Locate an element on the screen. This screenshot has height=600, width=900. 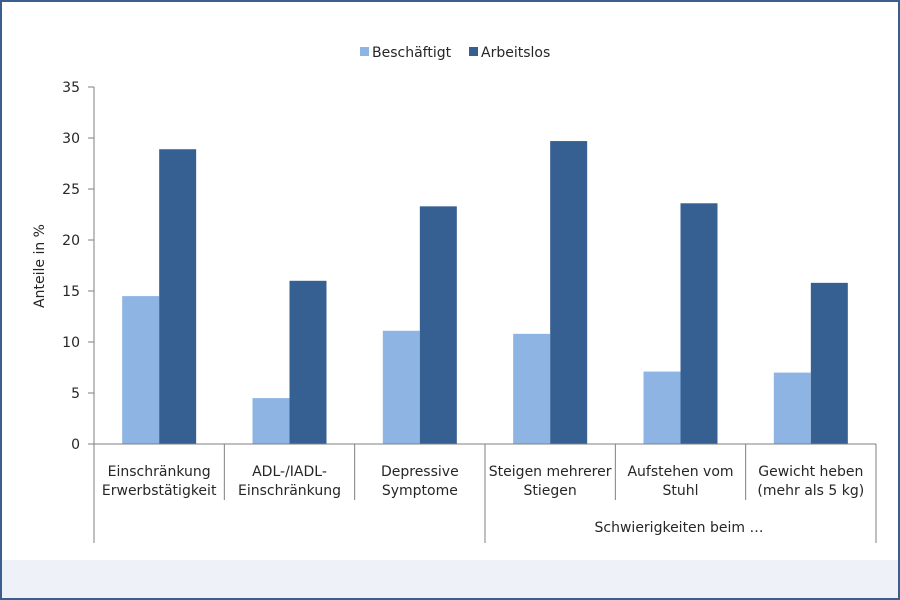
legend-swatch-arbeitslos is located at coordinates (473, 51).